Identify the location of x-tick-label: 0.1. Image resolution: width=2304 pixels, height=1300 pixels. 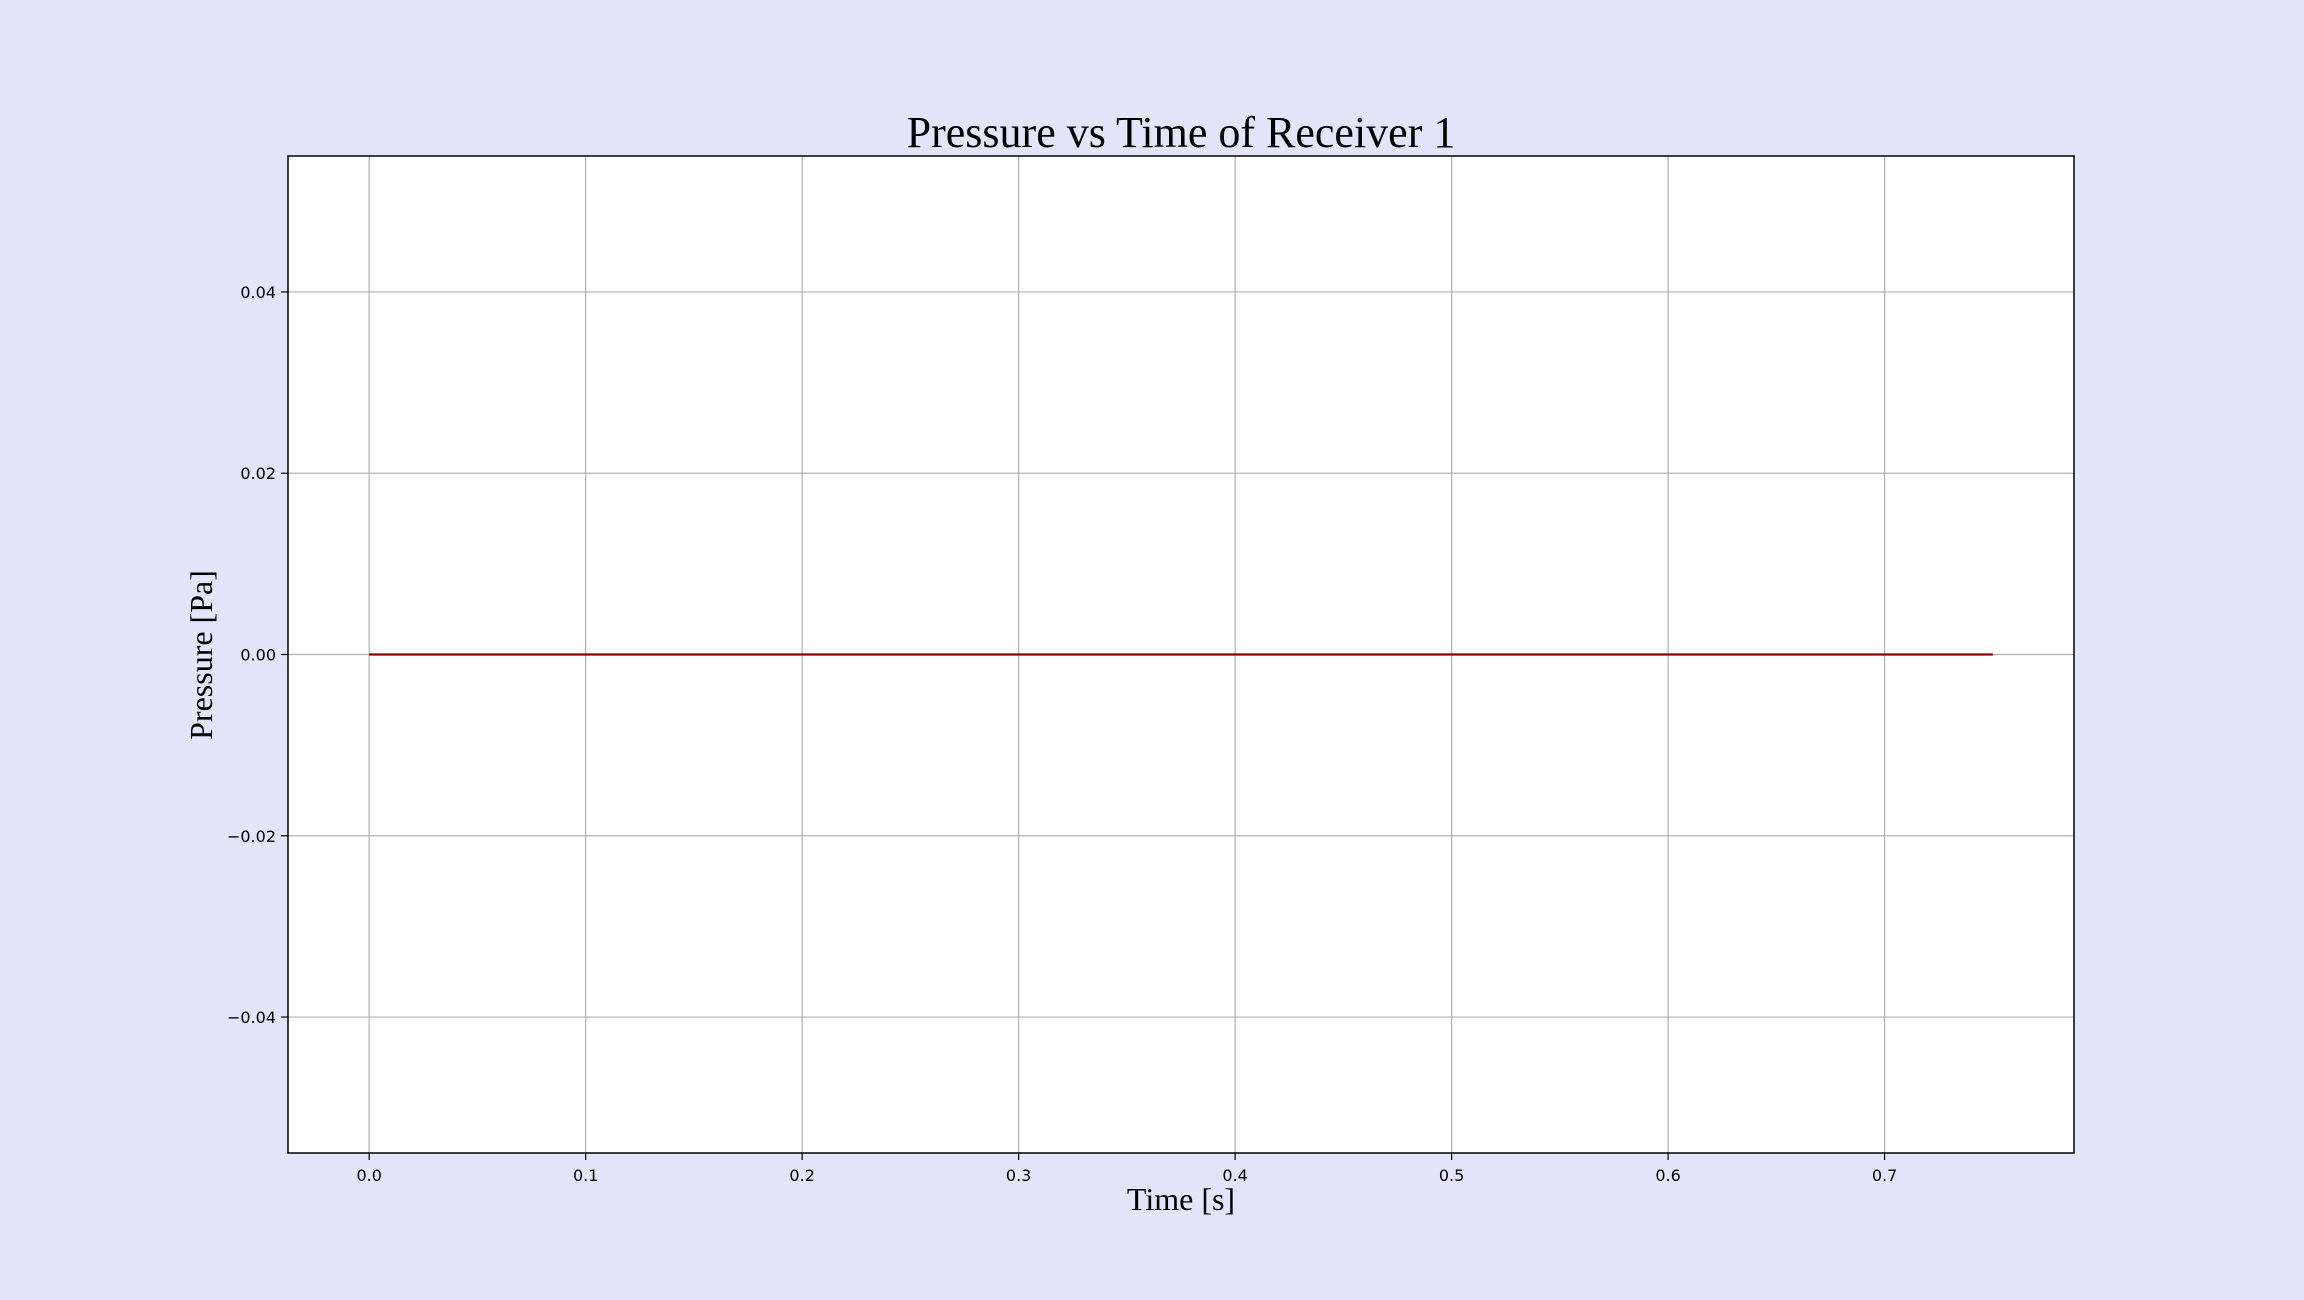
(585, 1175).